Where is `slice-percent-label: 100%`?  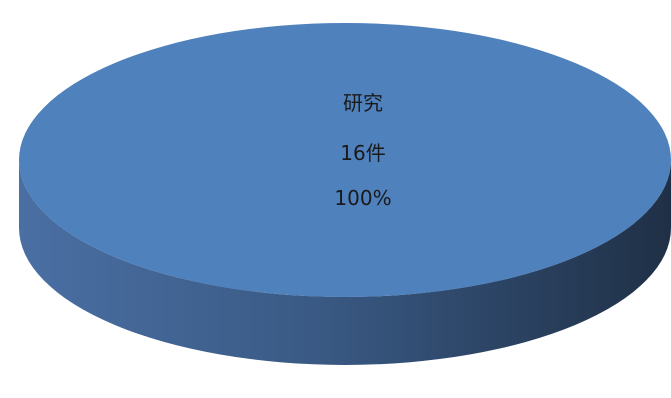 slice-percent-label: 100% is located at coordinates (362, 198).